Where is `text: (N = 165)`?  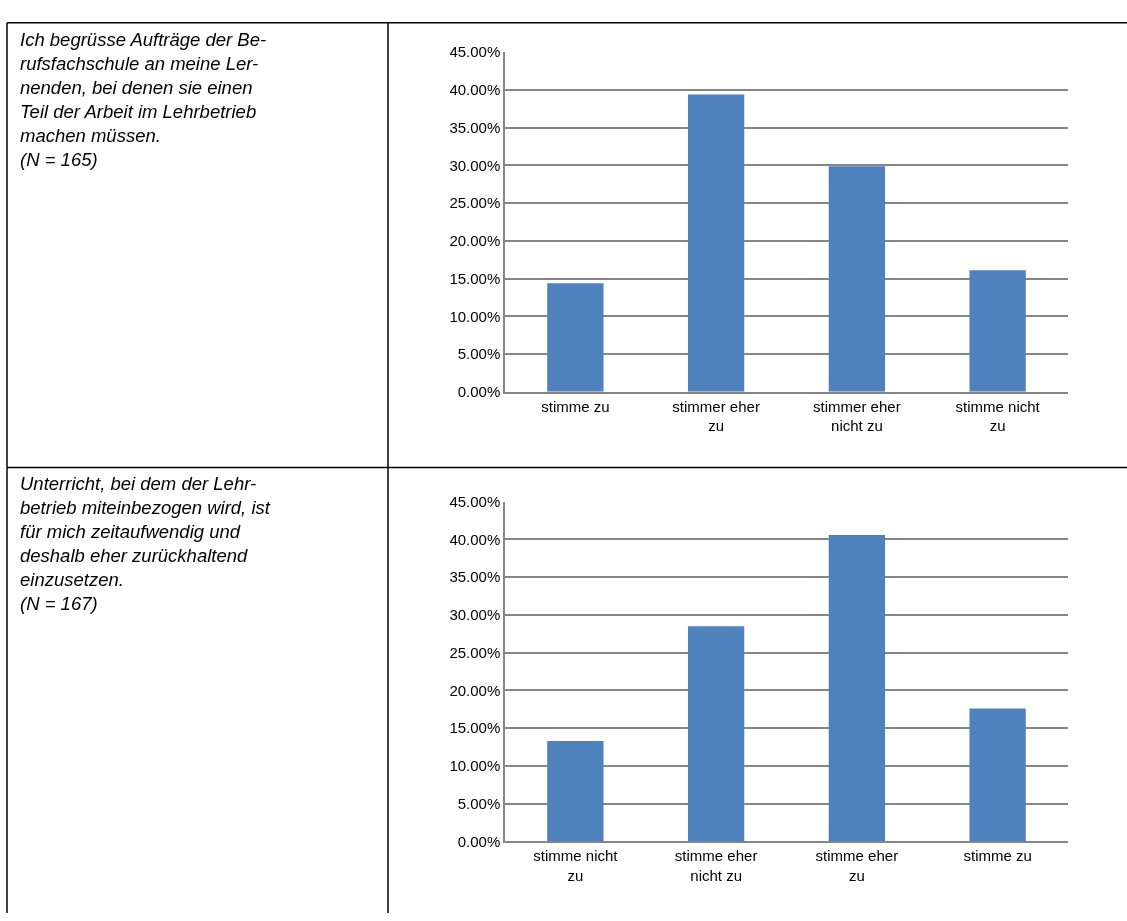 text: (N = 165) is located at coordinates (59, 160).